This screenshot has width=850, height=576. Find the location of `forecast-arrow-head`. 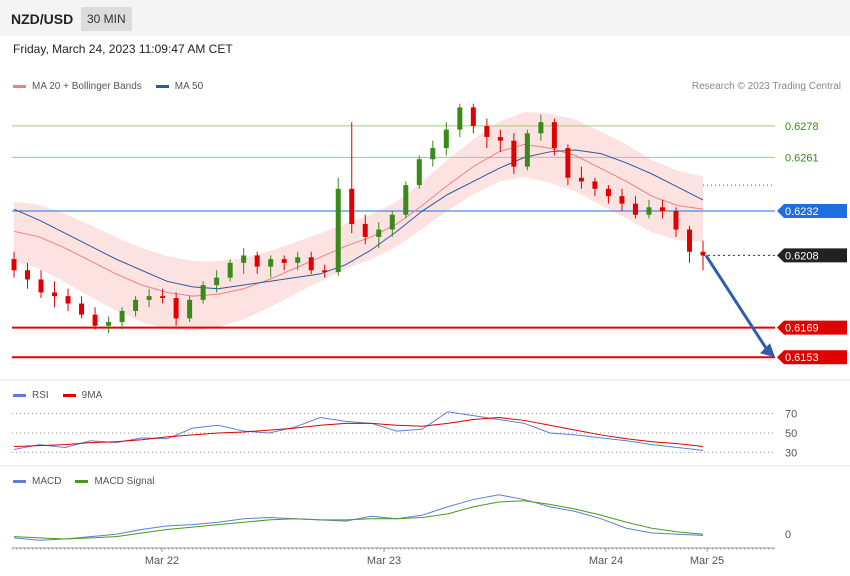

forecast-arrow-head is located at coordinates (767, 350).